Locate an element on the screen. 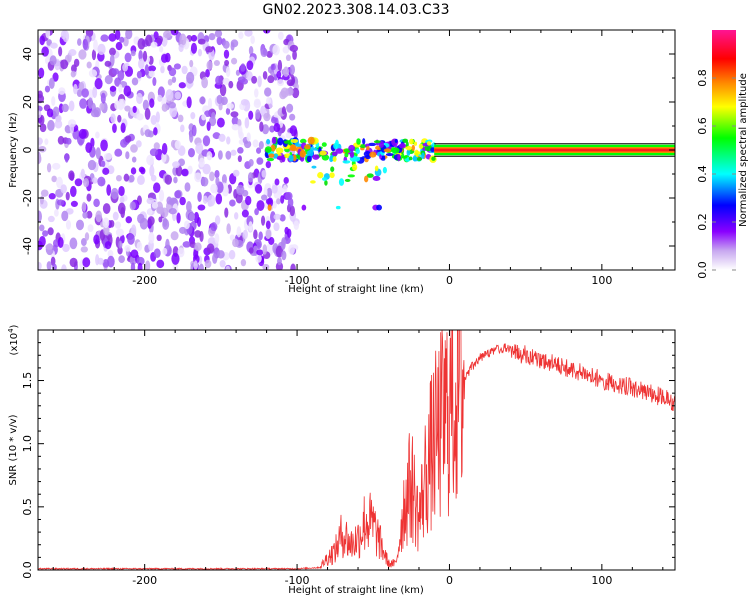  spectrogram-y-tick-label: -20 is located at coordinates (27, 198).